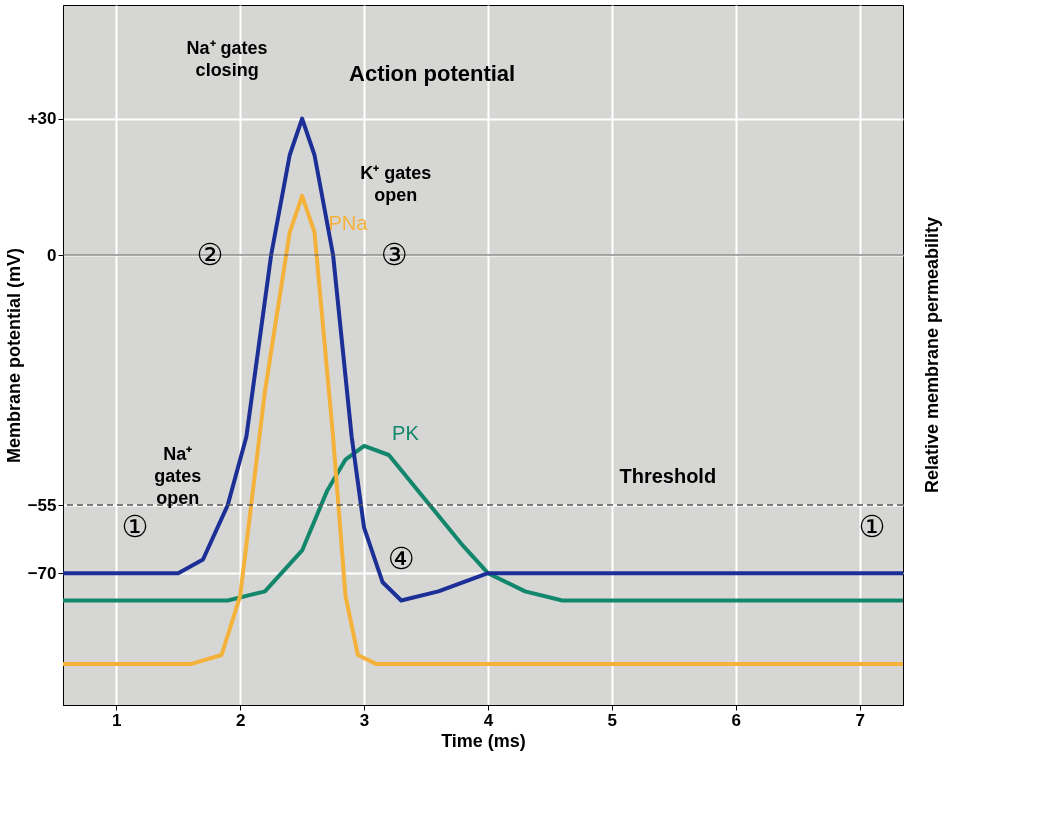 Image resolution: width=1046 pixels, height=839 pixels. What do you see at coordinates (117, 720) in the screenshot?
I see `x-tick-label: 1` at bounding box center [117, 720].